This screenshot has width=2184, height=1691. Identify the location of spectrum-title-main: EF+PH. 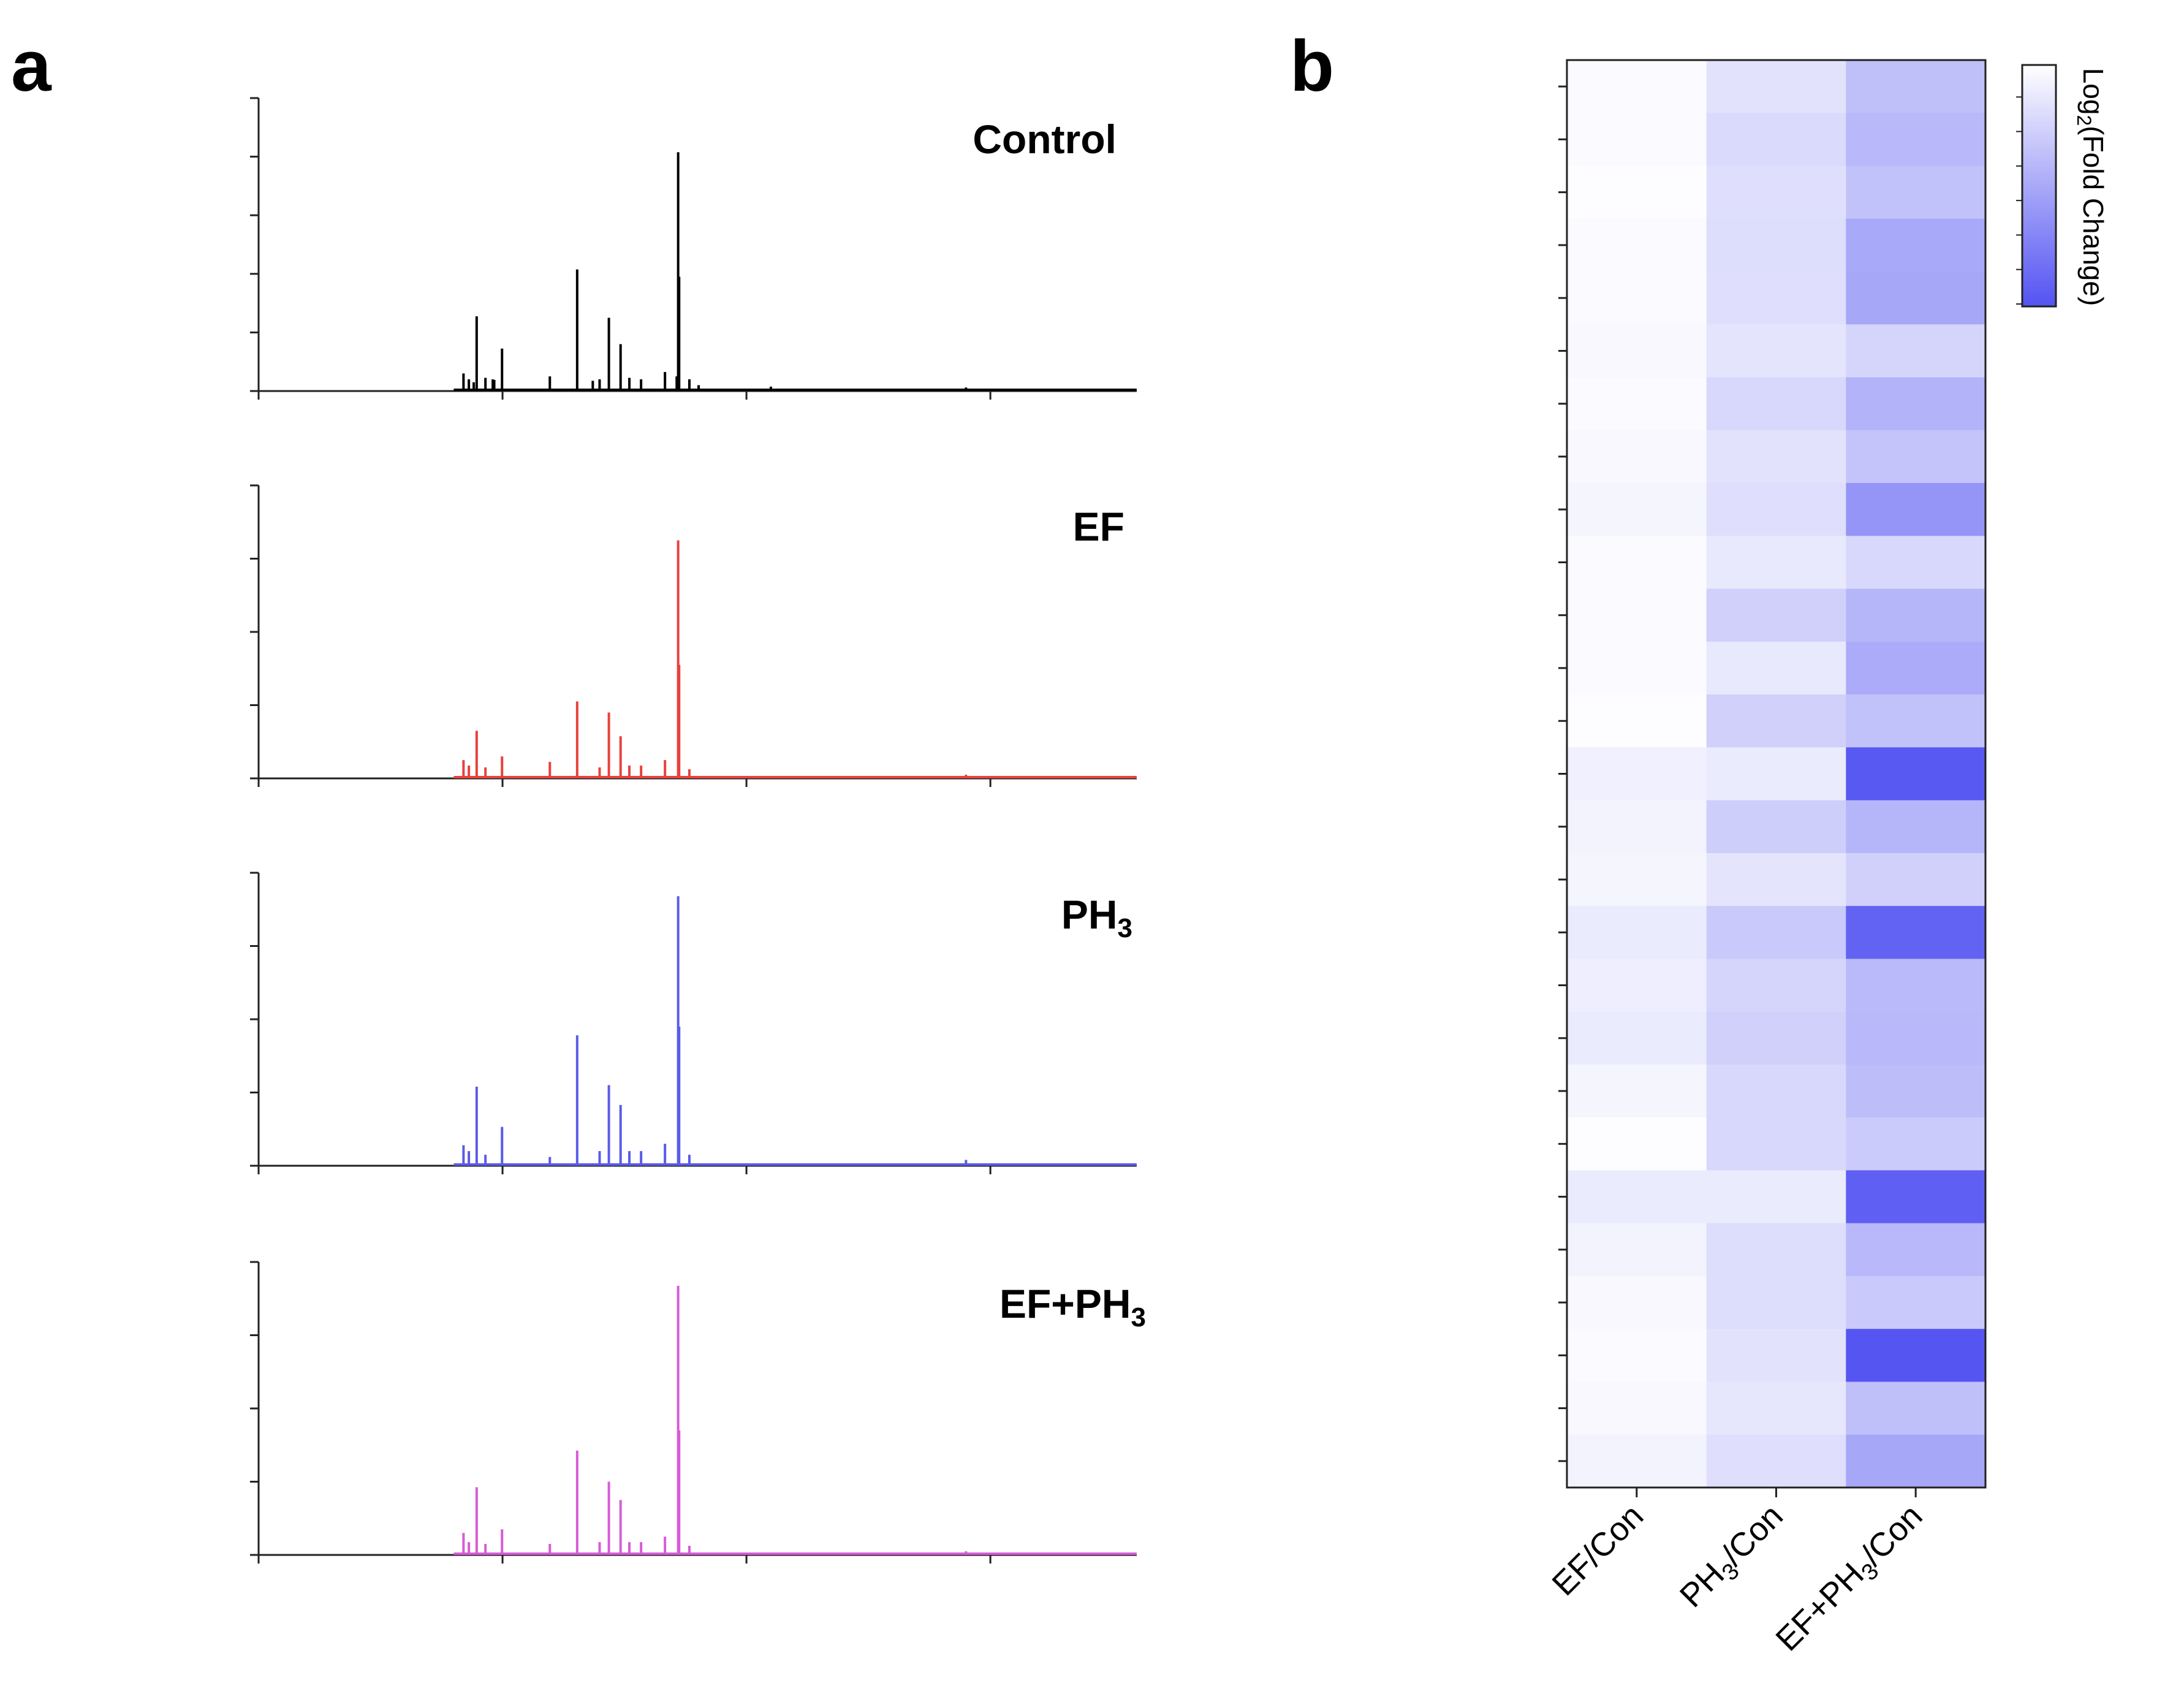
(1065, 1303).